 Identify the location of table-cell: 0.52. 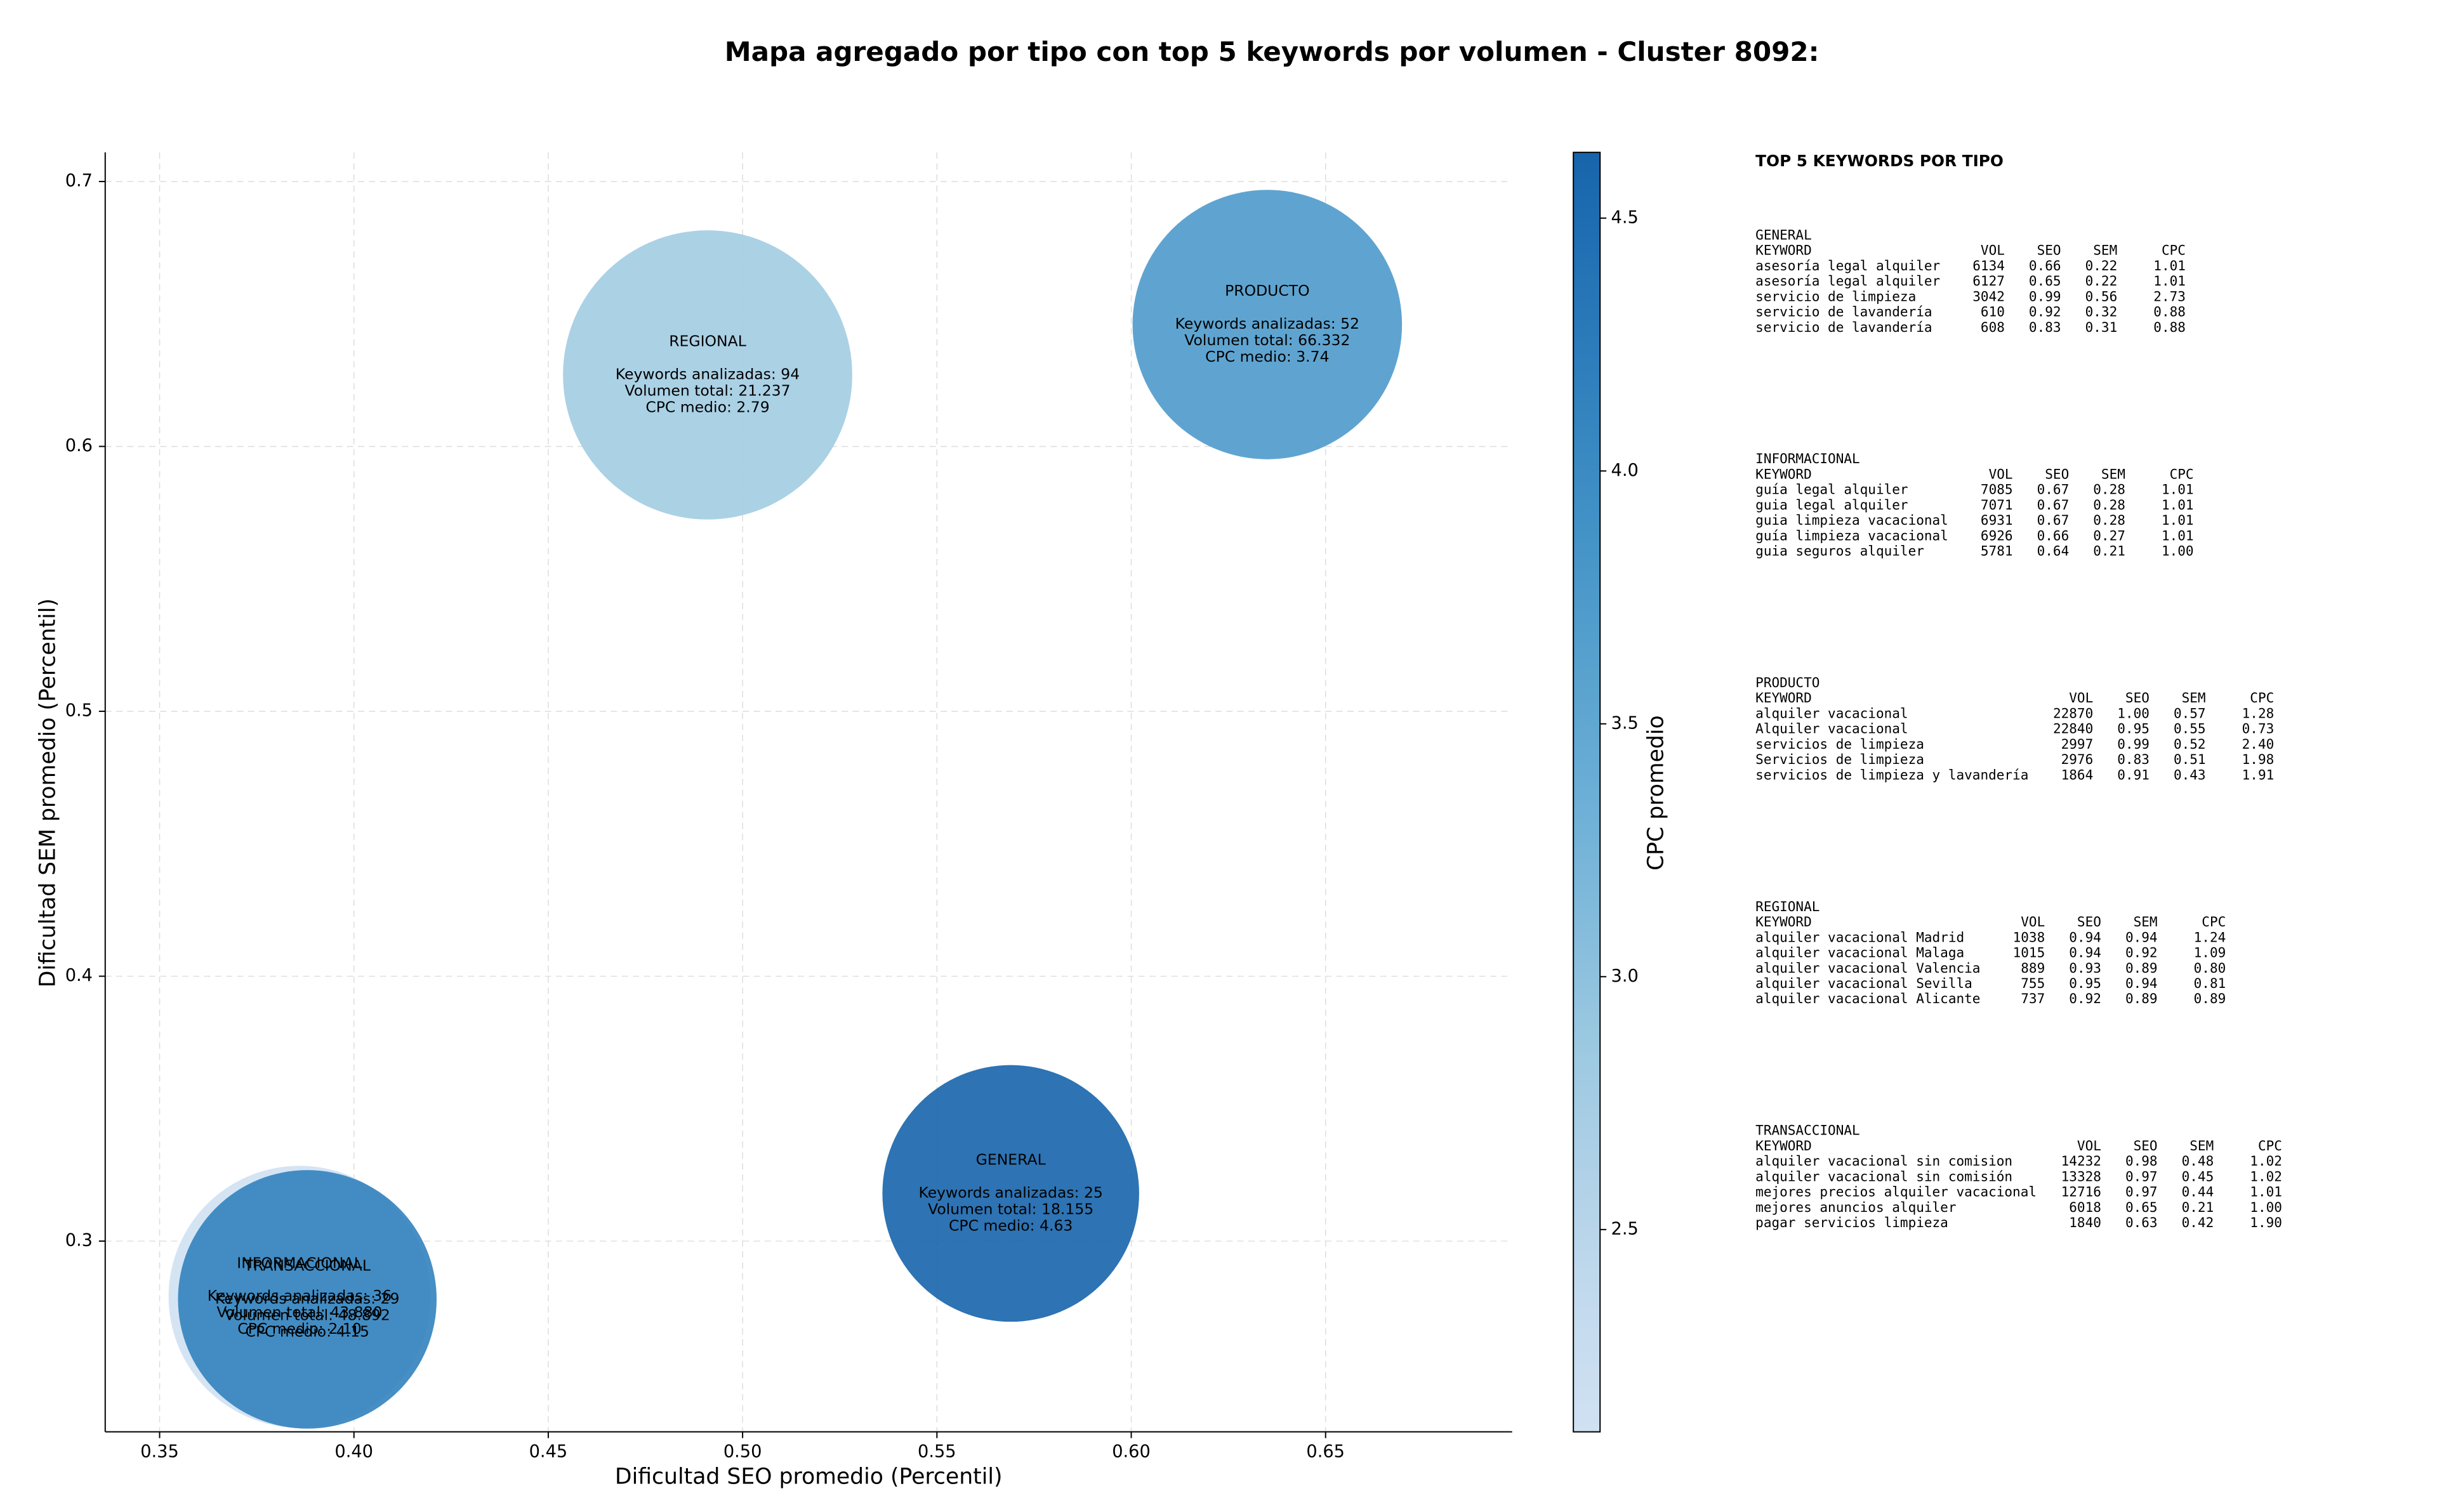
(2190, 744).